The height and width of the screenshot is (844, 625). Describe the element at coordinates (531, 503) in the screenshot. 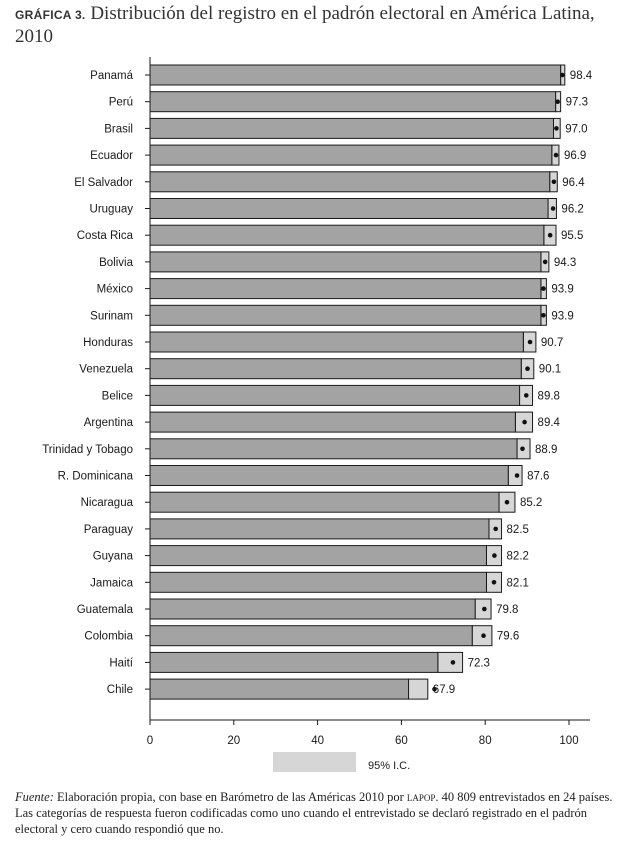

I see `value-label: 85.2` at that location.